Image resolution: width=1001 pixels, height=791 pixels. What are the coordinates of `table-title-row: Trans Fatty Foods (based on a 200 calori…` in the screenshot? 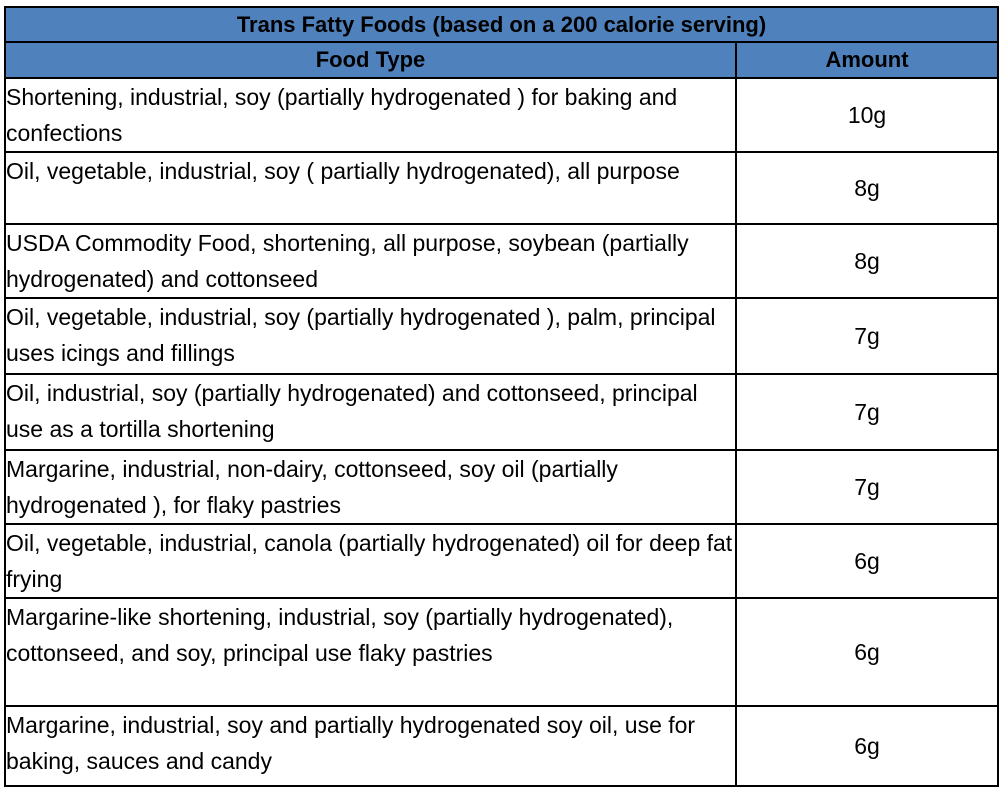 It's located at (501, 24).